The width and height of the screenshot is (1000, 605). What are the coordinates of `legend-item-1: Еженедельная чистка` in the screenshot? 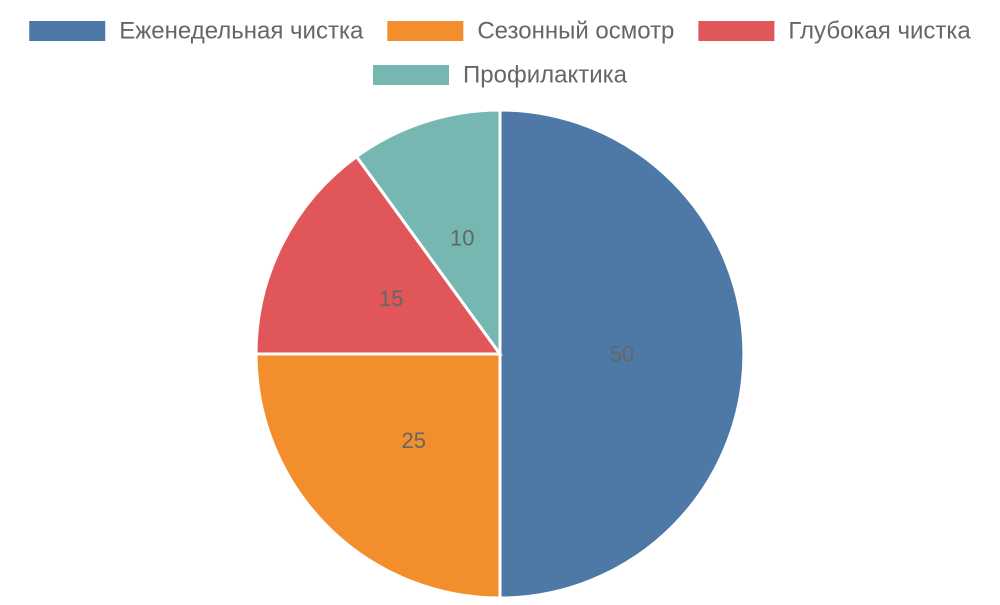 It's located at (196, 31).